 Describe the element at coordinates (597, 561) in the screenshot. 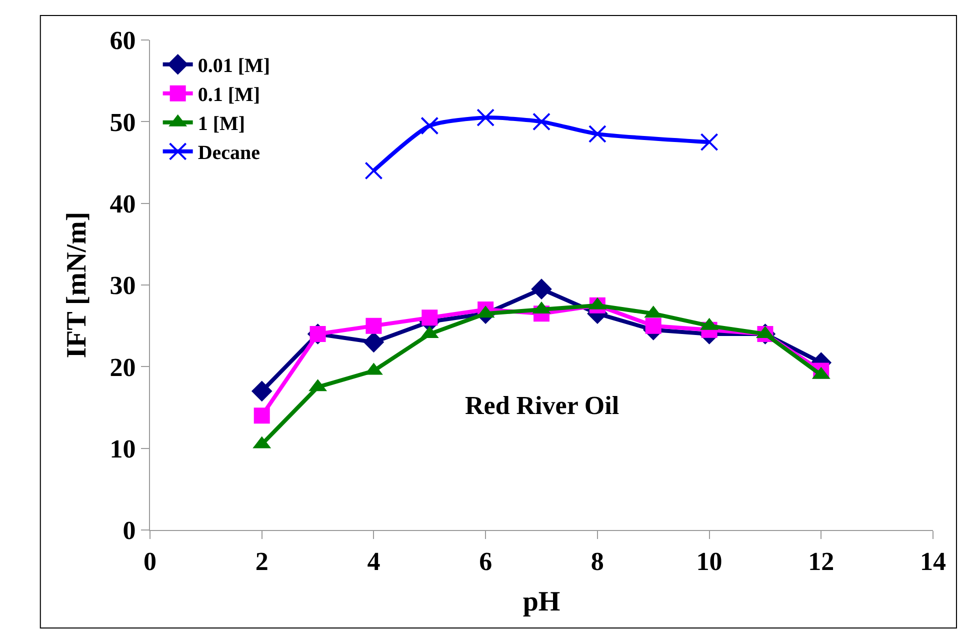

I see `x-tick-label: 8` at that location.